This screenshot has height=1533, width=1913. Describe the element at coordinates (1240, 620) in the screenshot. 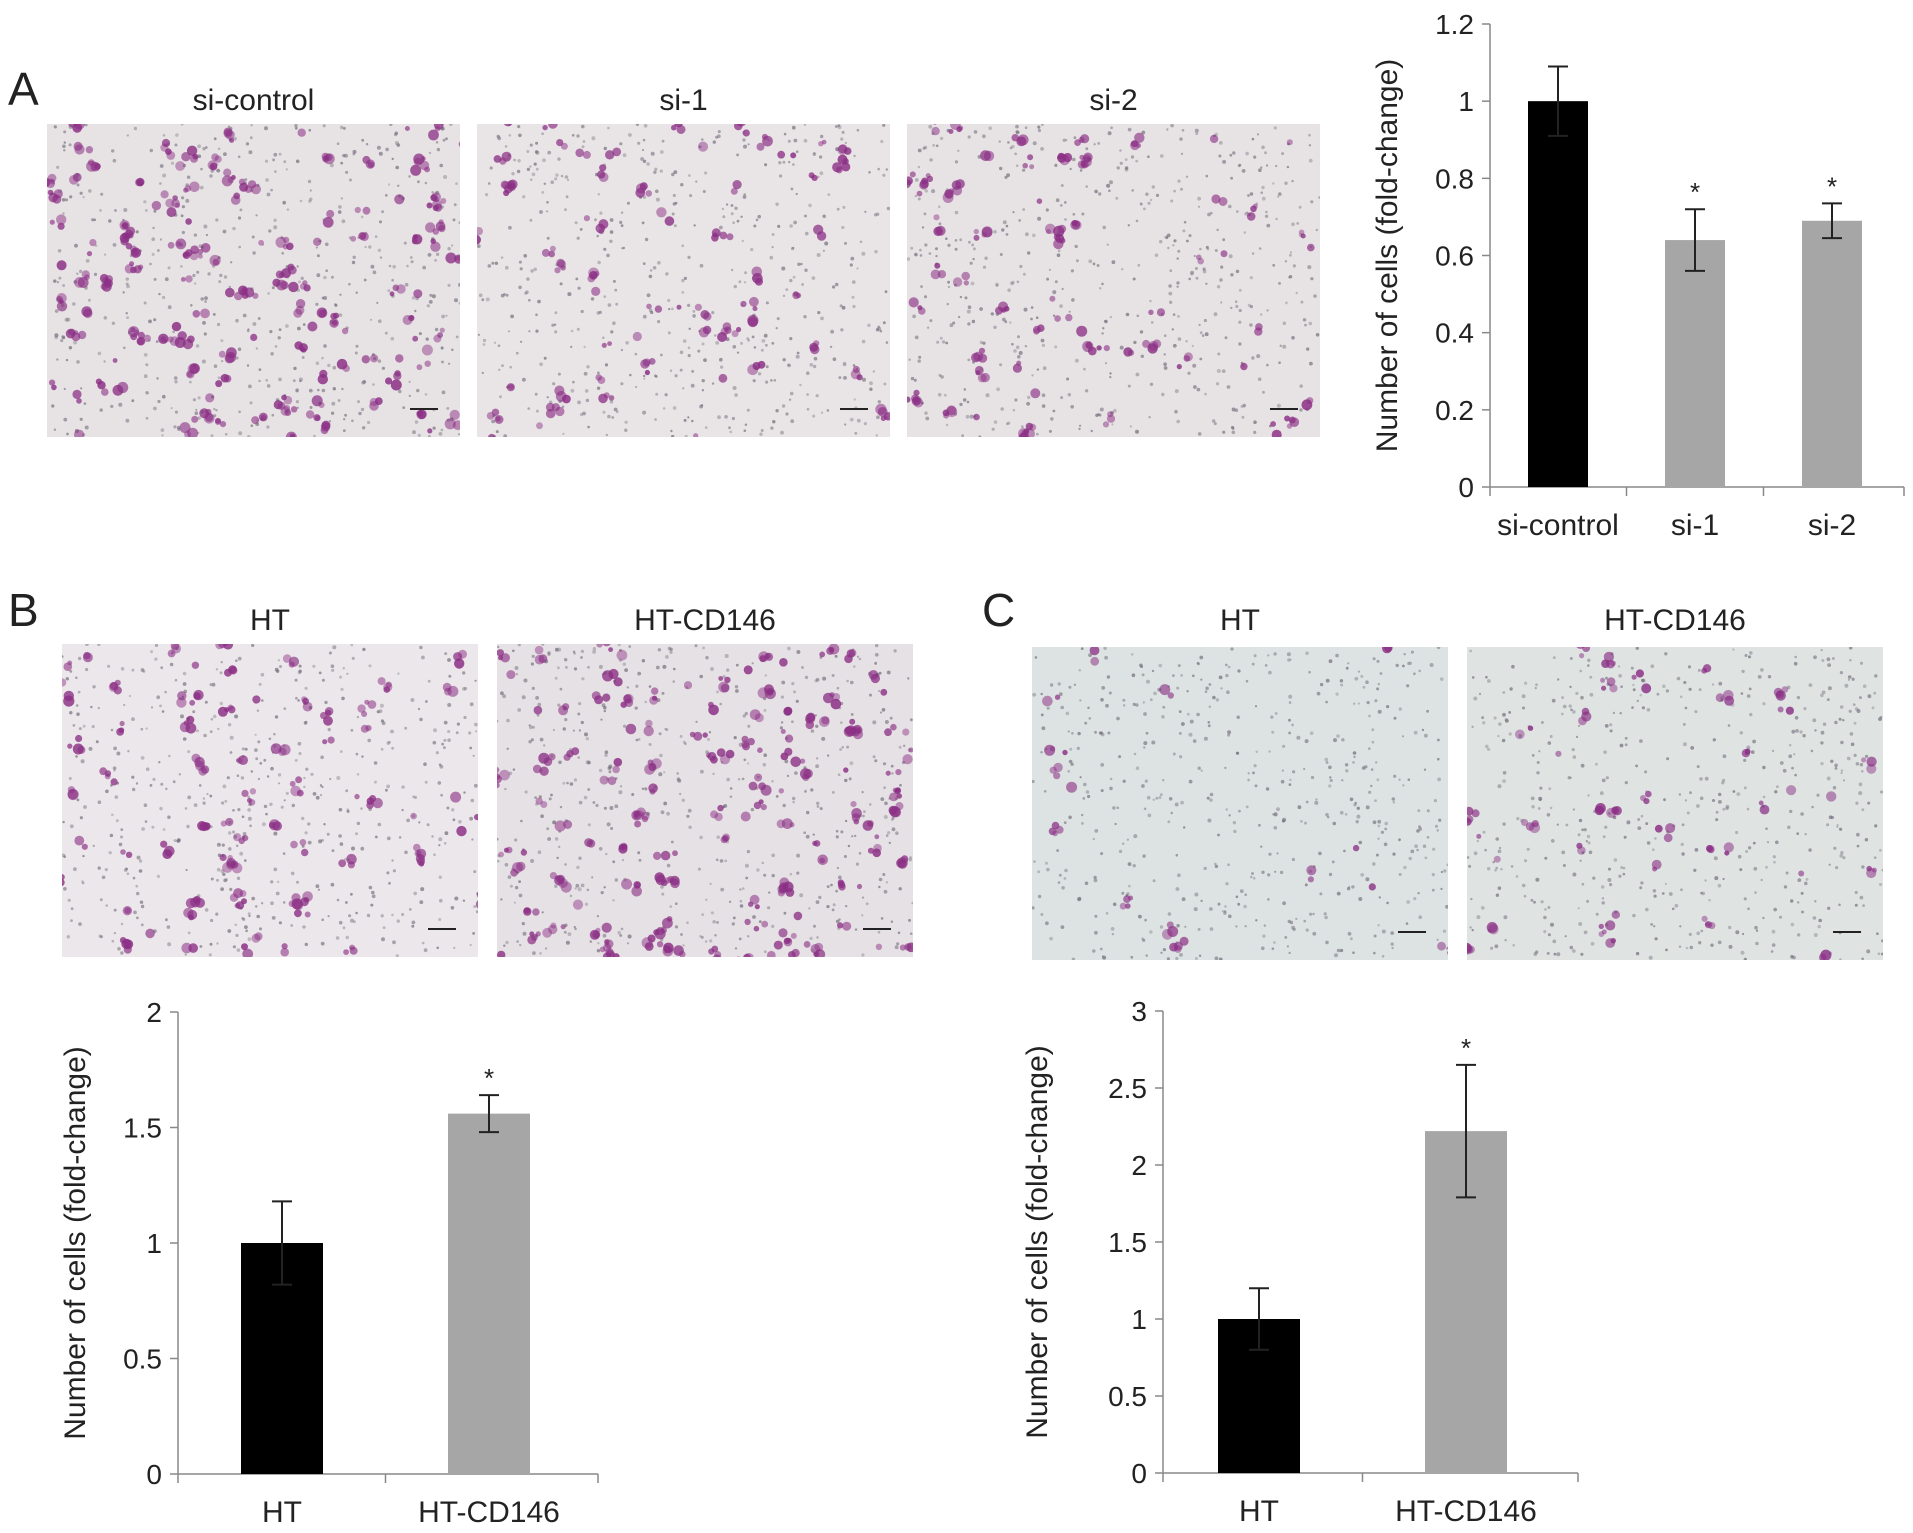

I see `image-label-ht-c: HT` at that location.